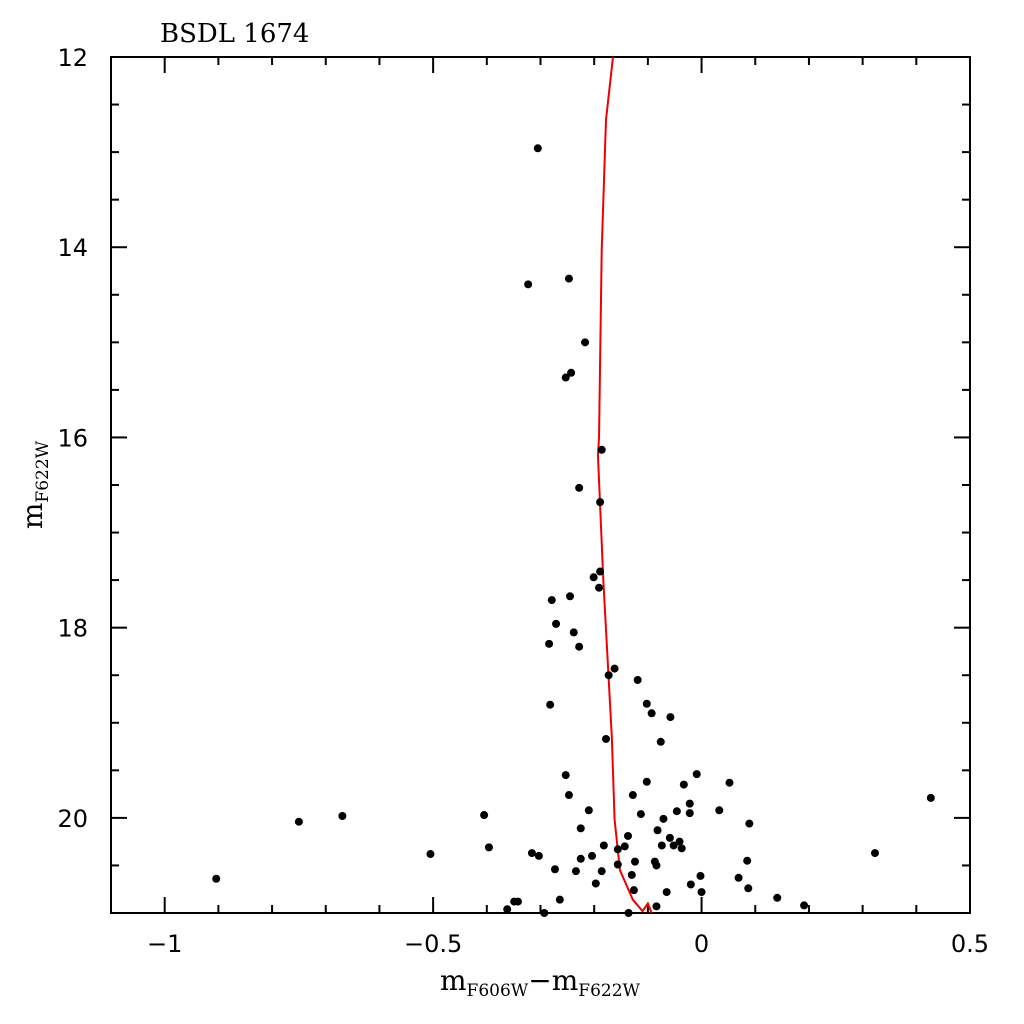 This screenshot has height=1024, width=1024. I want to click on x-label-part: m, so click(453, 980).